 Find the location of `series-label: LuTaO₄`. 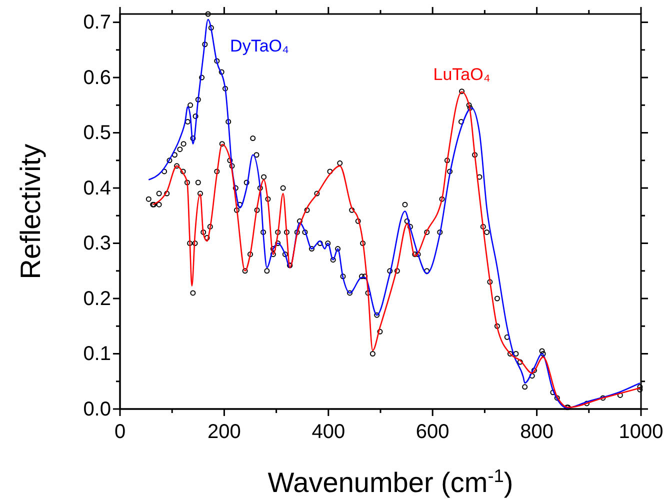

series-label: LuTaO₄ is located at coordinates (461, 74).